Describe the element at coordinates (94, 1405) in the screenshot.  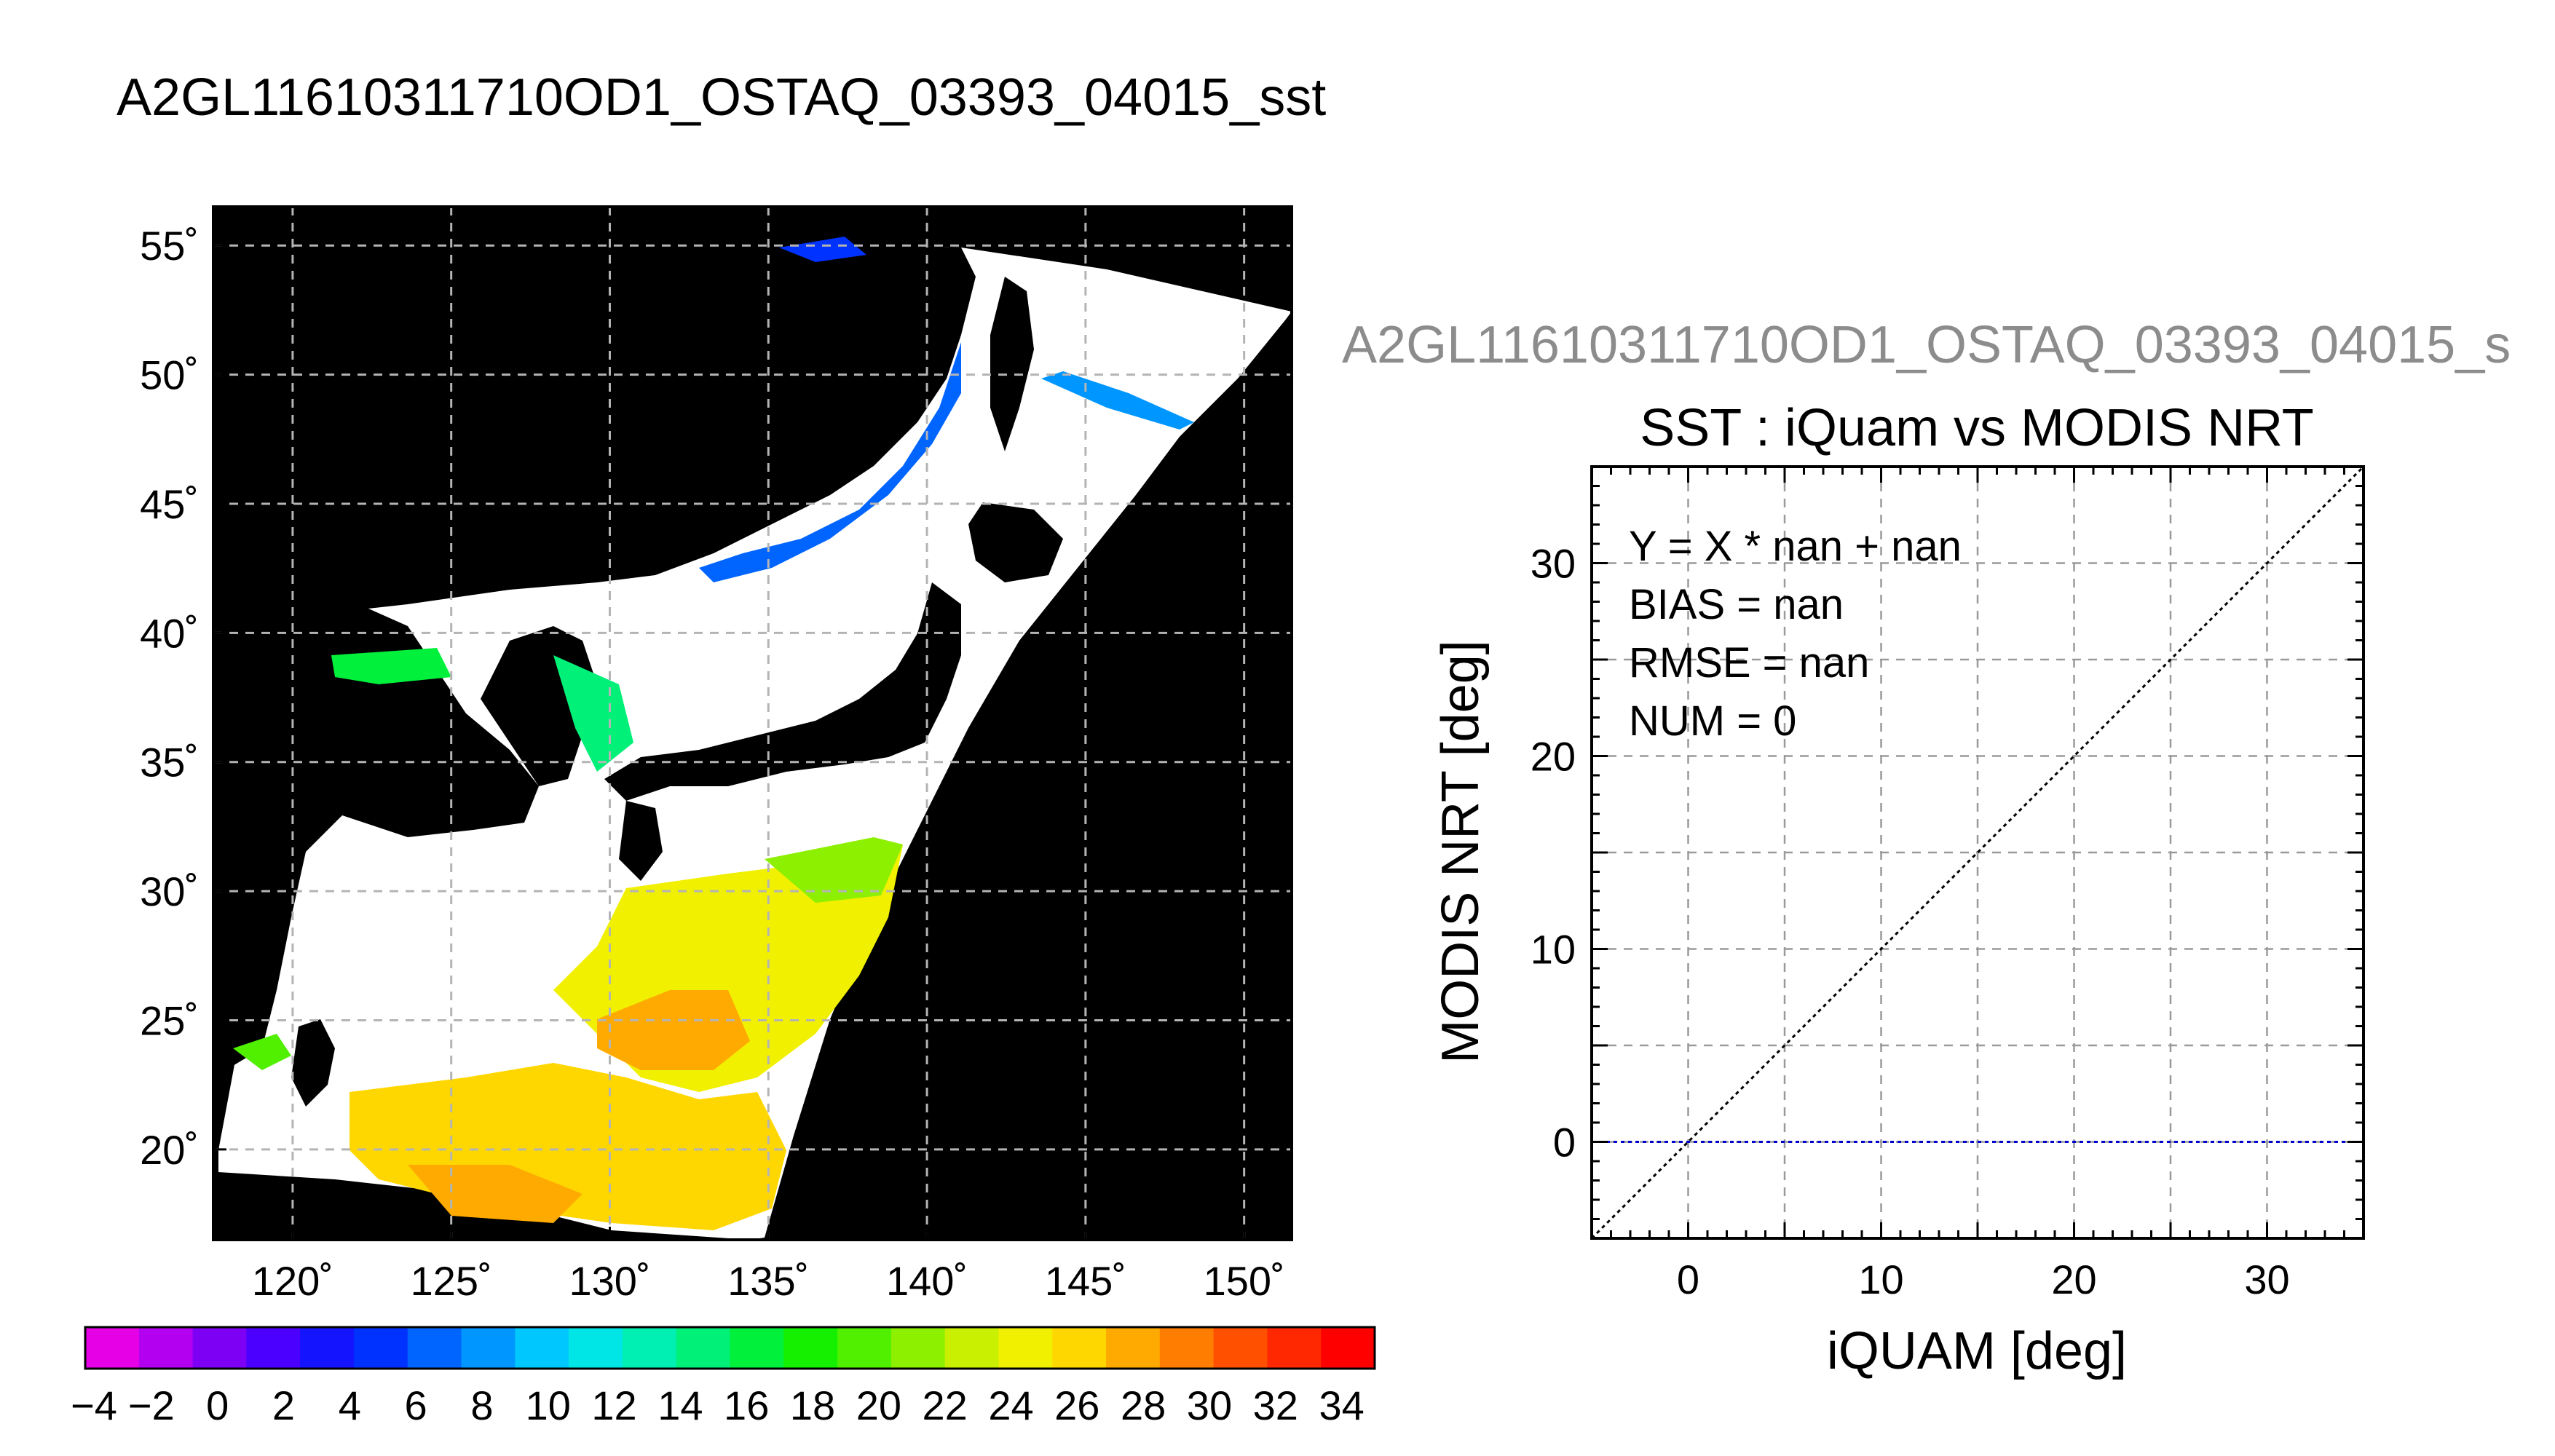
I see `colorbar-label: −4` at that location.